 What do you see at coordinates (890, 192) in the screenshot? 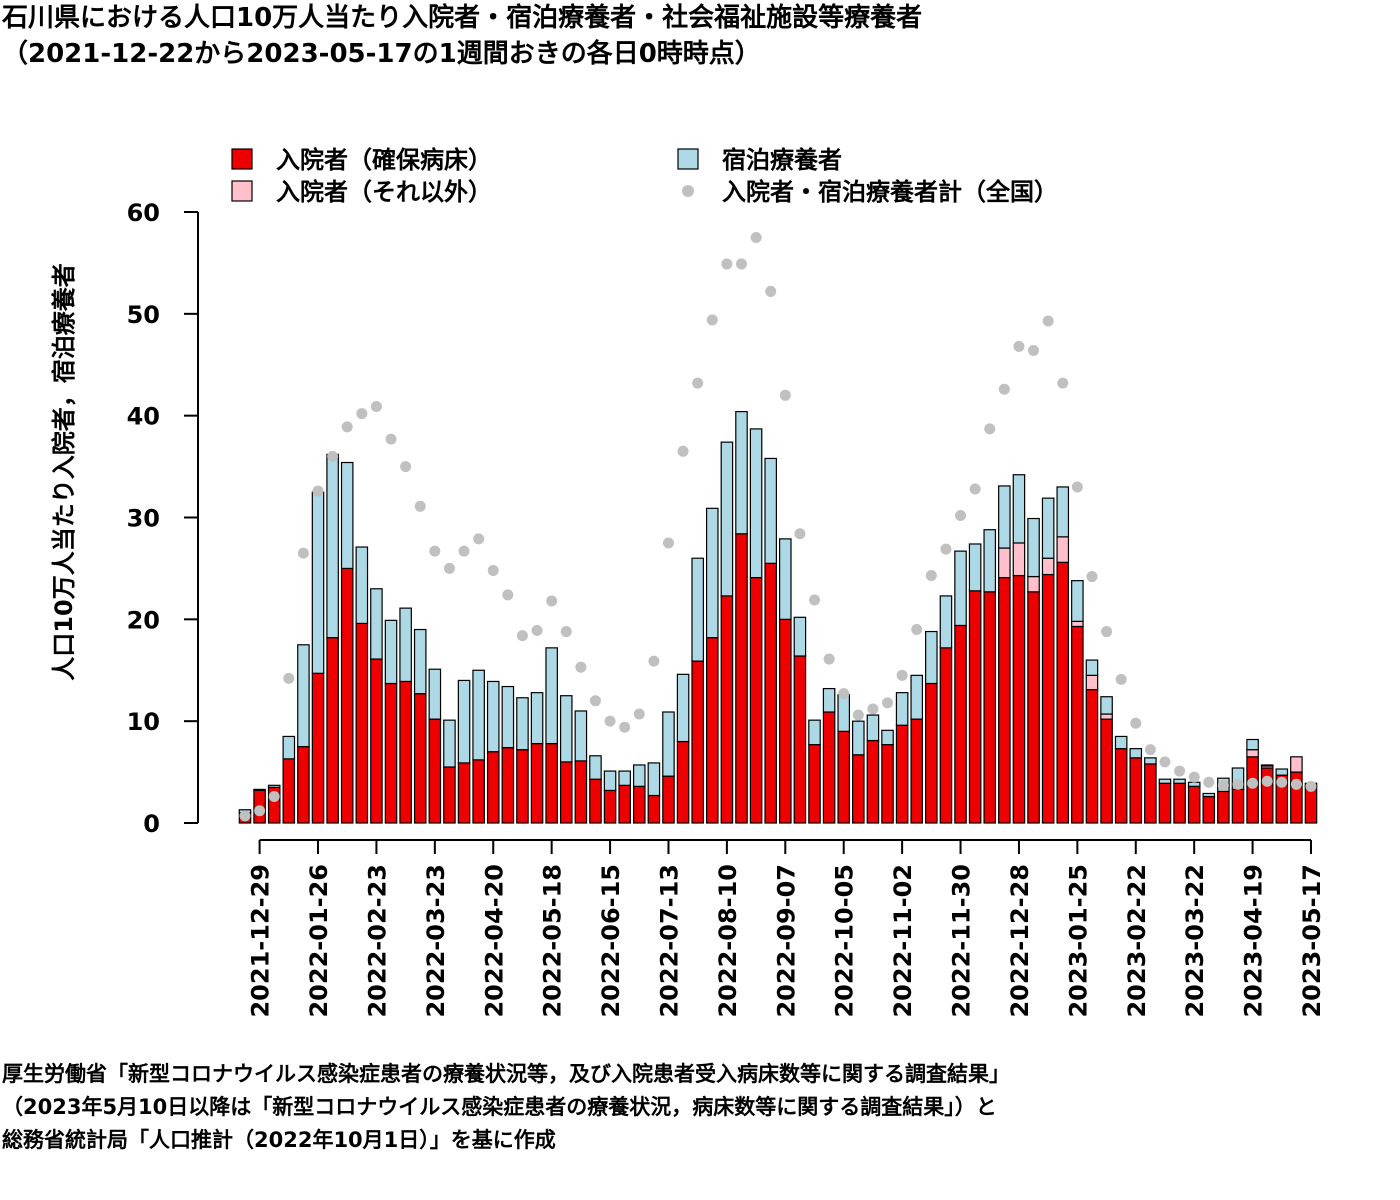
I see `legend-label-s3: 入院者・宿泊療養者計（全国）` at bounding box center [890, 192].